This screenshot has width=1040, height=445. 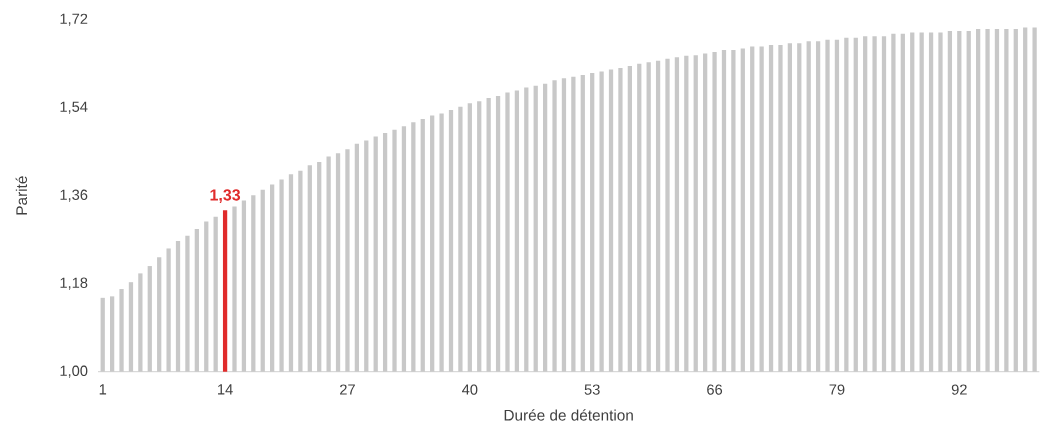 I want to click on x-tick-label: 53, so click(x=592, y=389).